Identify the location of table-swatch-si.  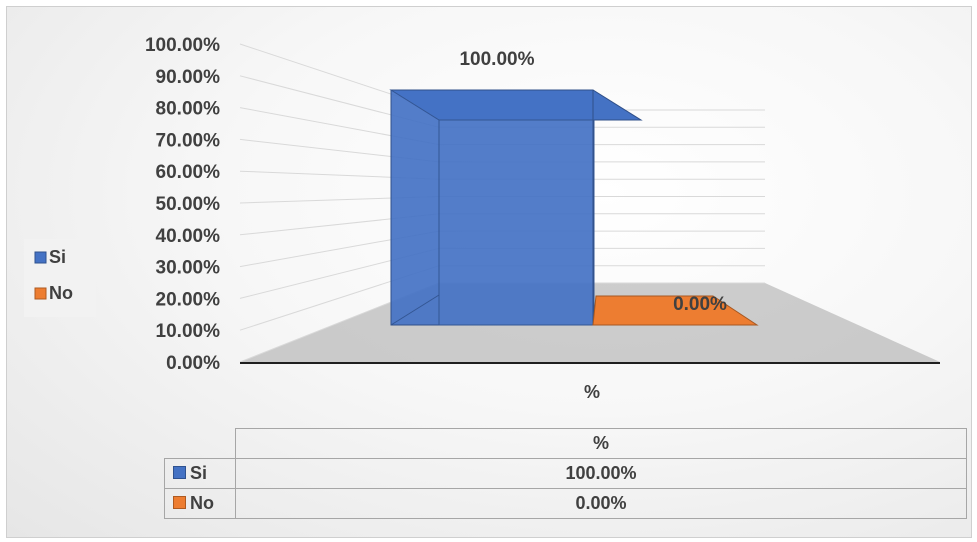
(179, 472).